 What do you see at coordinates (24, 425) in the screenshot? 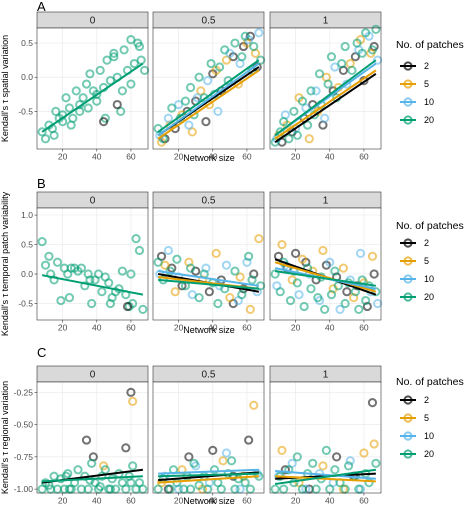
I see `y-tick-label: -0.50` at bounding box center [24, 425].